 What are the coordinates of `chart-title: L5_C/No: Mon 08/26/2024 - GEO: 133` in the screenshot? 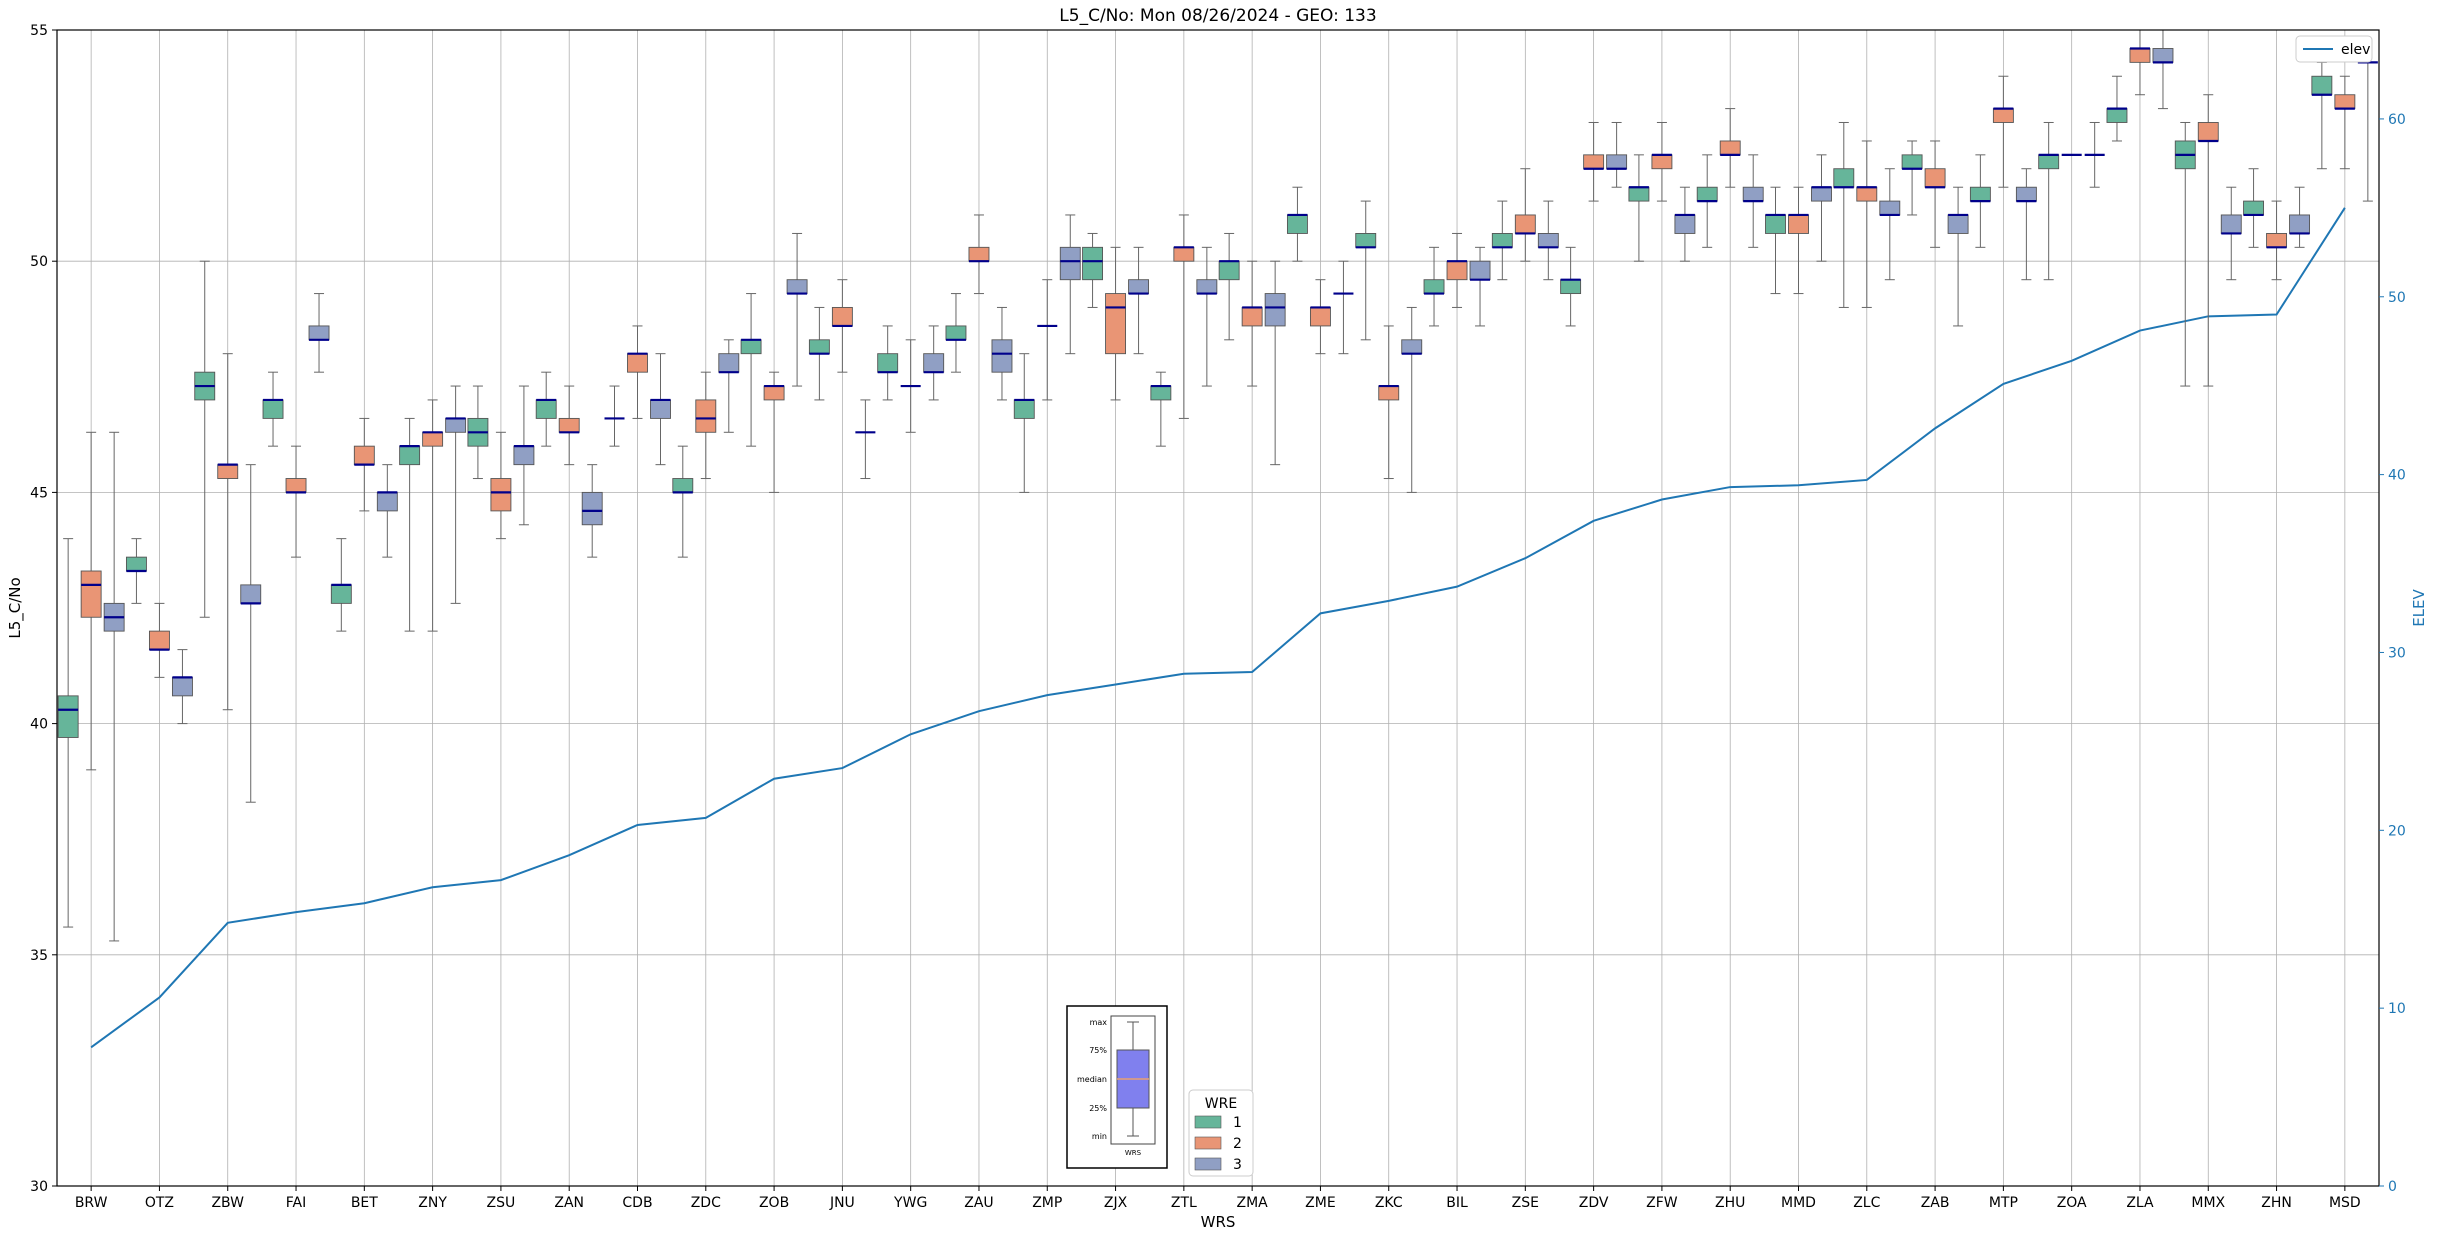 It's located at (1217, 16).